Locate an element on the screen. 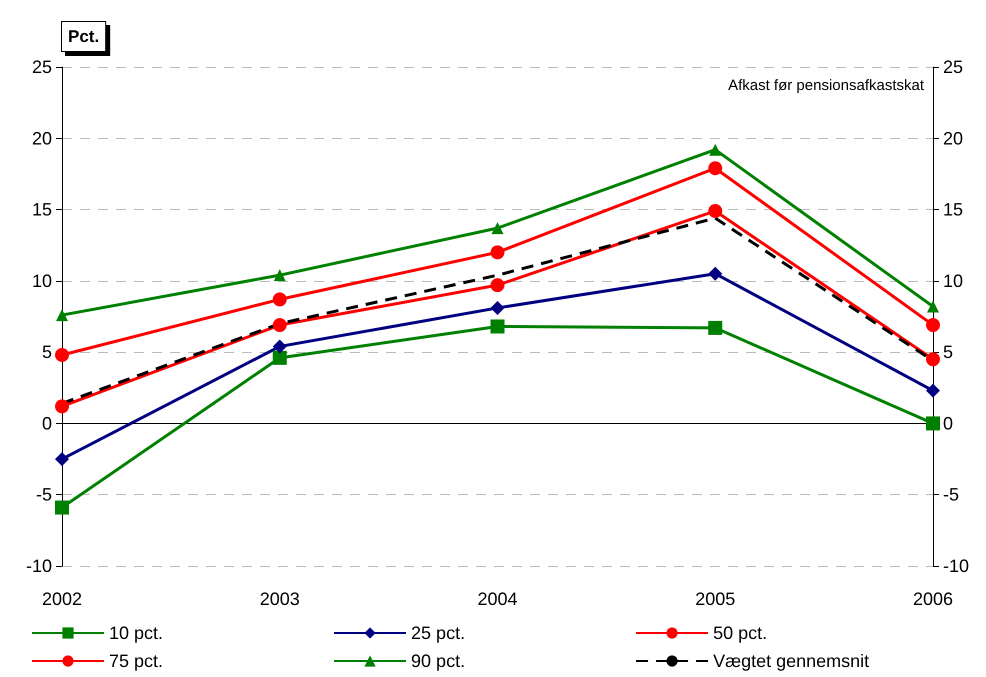  y-tick-label: 5 is located at coordinates (47, 352).